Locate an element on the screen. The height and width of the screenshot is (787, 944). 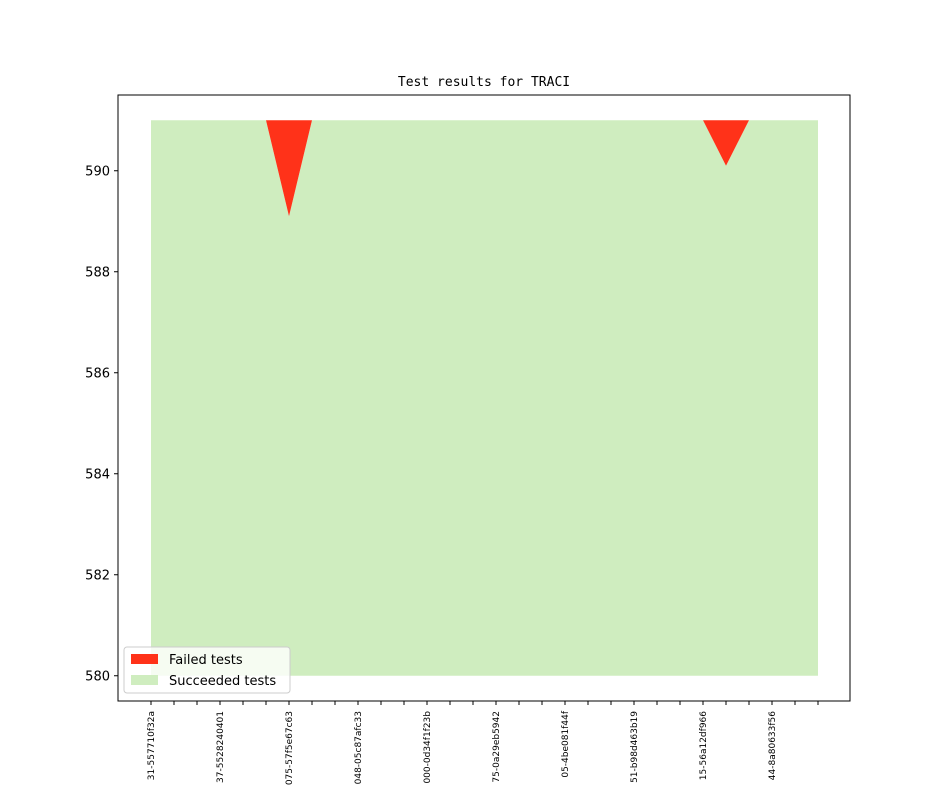
legend-box is located at coordinates (207, 670).